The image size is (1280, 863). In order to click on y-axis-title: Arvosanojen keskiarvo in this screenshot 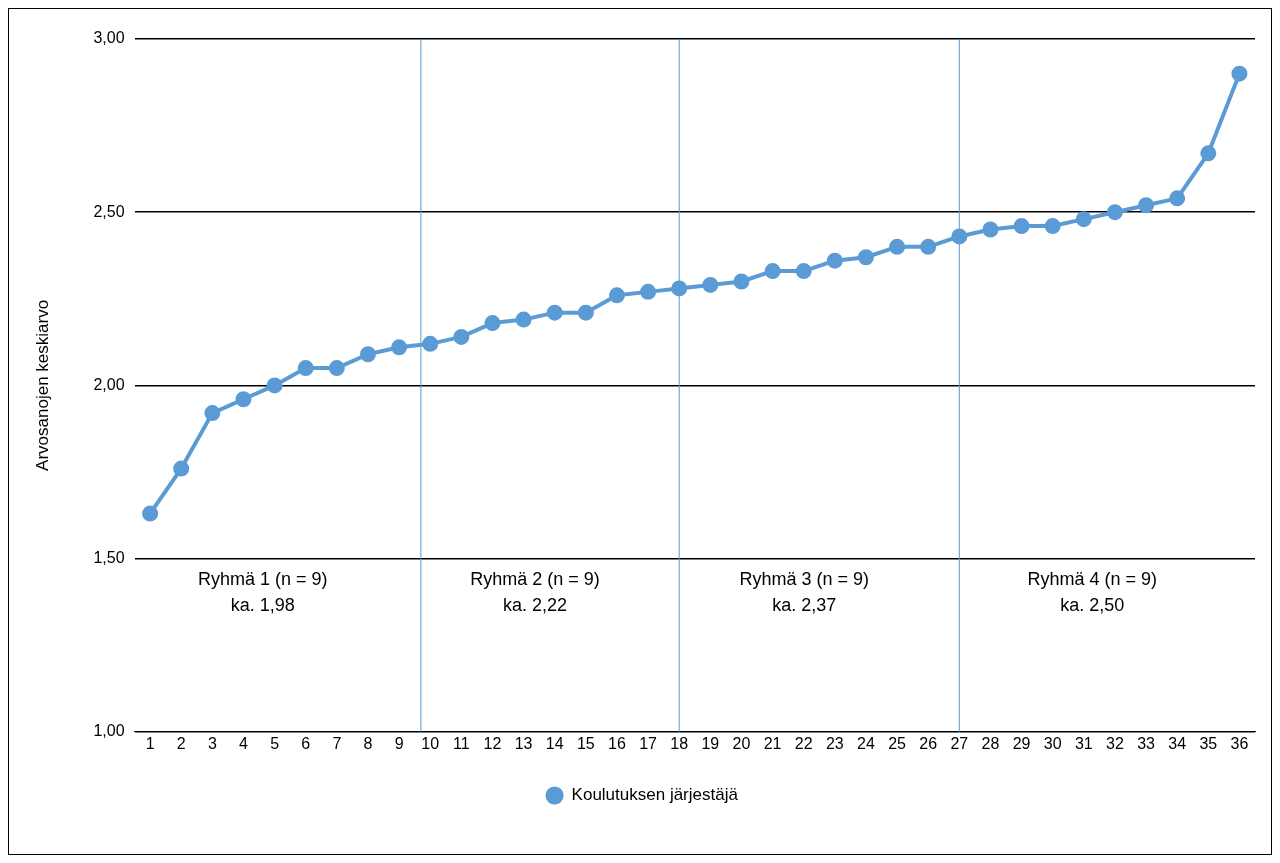, I will do `click(42, 385)`.